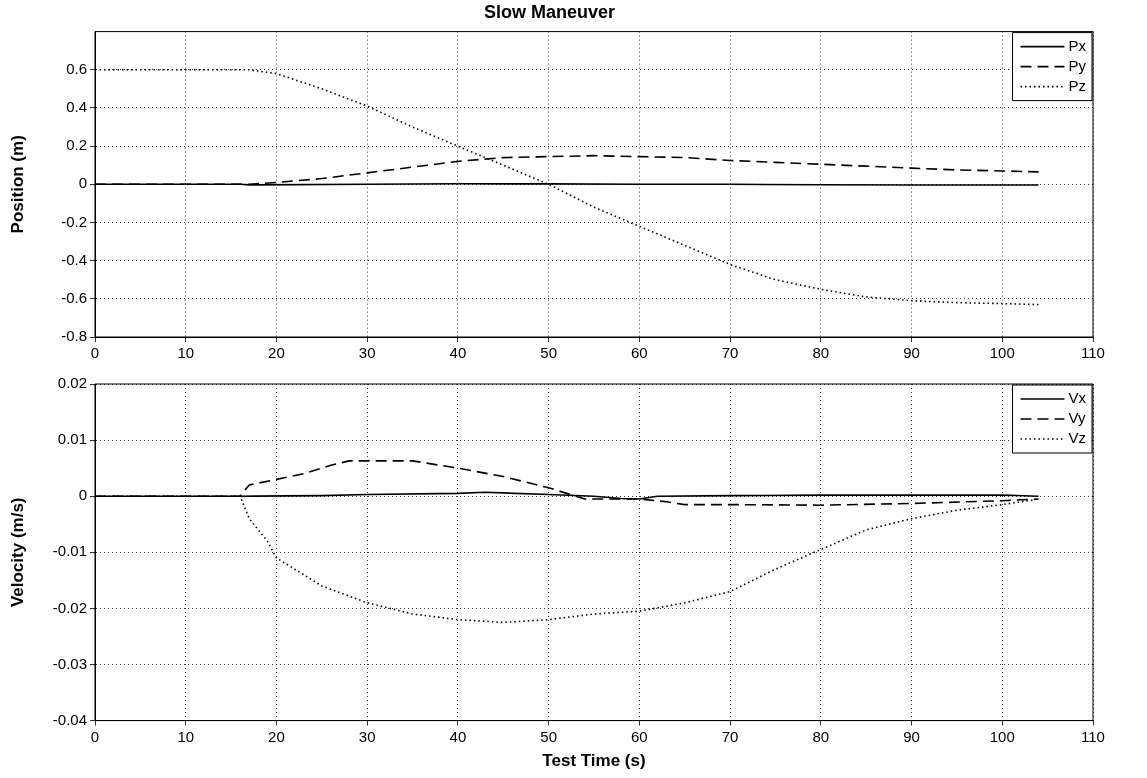 The image size is (1147, 778). What do you see at coordinates (74, 297) in the screenshot?
I see `y-tick-label: -0.6` at bounding box center [74, 297].